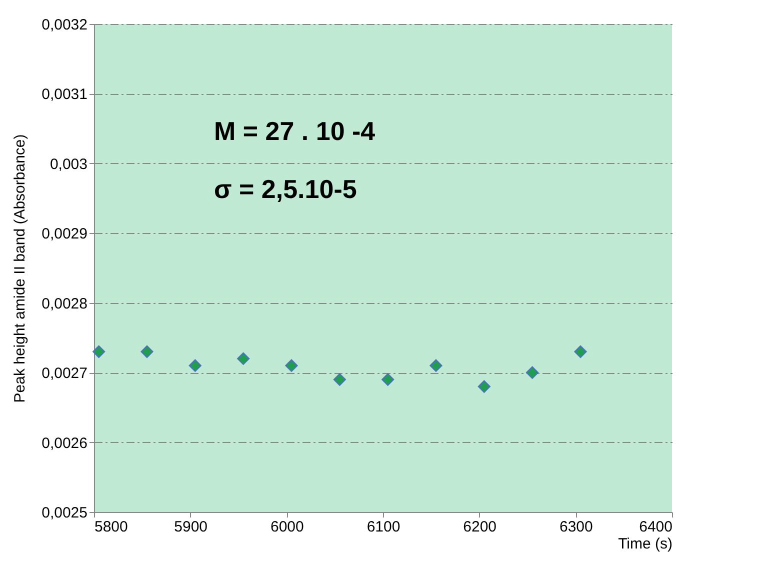 This screenshot has height=572, width=772. Describe the element at coordinates (65, 513) in the screenshot. I see `y-tick-label: 0,0025` at that location.